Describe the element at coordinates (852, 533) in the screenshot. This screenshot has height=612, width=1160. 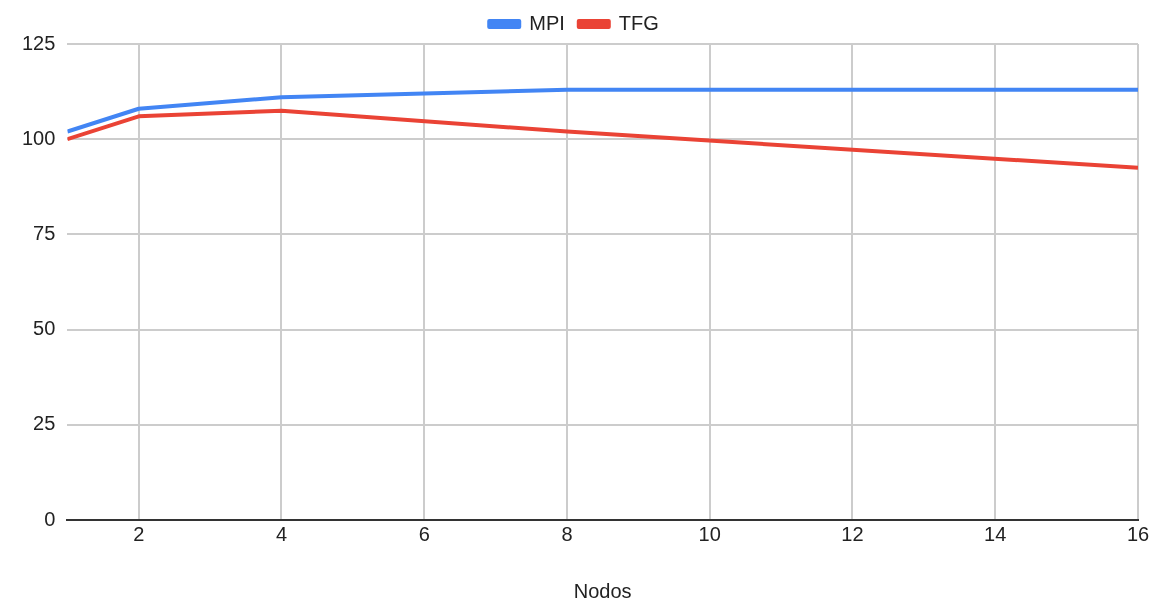
I see `x-tick-label: 12` at that location.